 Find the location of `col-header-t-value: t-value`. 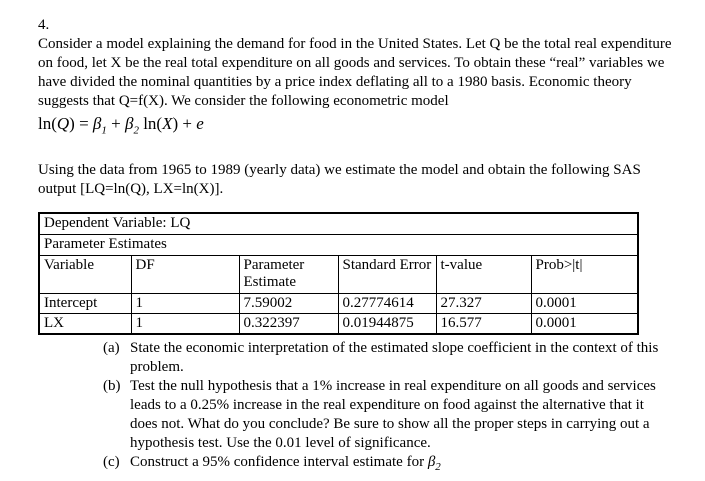

col-header-t-value: t-value is located at coordinates (483, 275).